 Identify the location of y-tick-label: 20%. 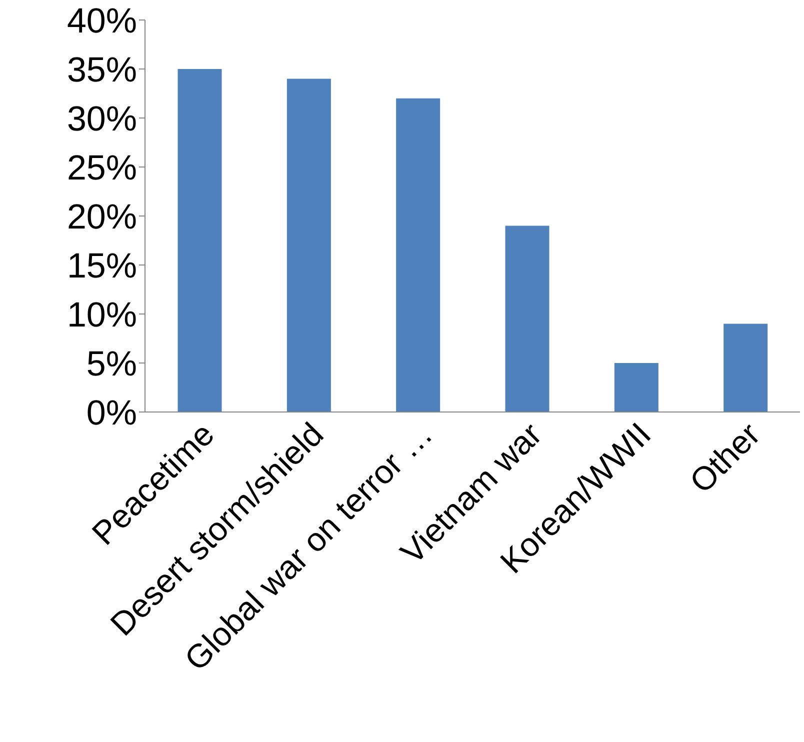
(101, 216).